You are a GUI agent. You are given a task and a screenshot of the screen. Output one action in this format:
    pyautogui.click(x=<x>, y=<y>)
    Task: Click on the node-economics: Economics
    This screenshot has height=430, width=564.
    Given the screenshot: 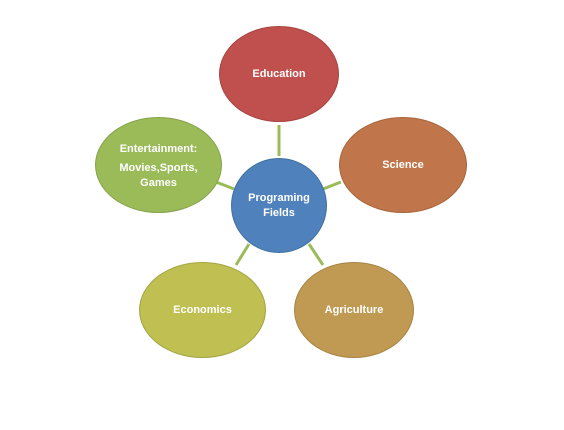 What is the action you would take?
    pyautogui.click(x=202, y=310)
    